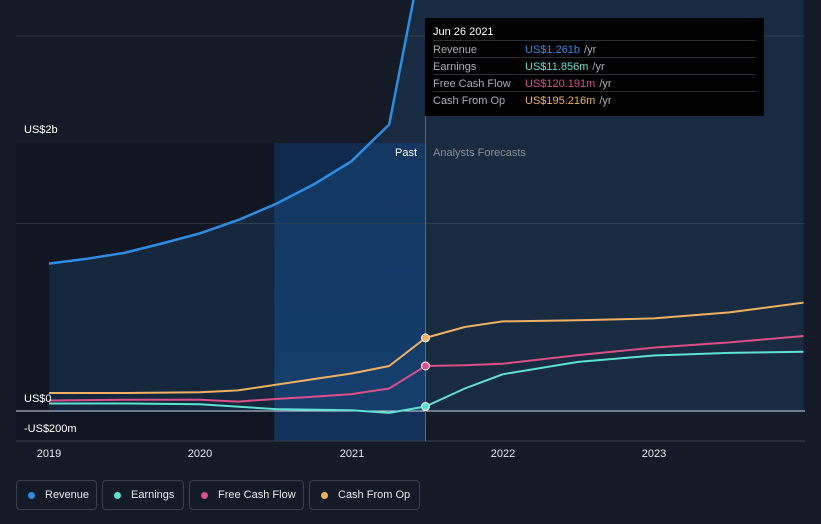 The width and height of the screenshot is (821, 524). What do you see at coordinates (200, 454) in the screenshot?
I see `x-tick-label: 2020` at bounding box center [200, 454].